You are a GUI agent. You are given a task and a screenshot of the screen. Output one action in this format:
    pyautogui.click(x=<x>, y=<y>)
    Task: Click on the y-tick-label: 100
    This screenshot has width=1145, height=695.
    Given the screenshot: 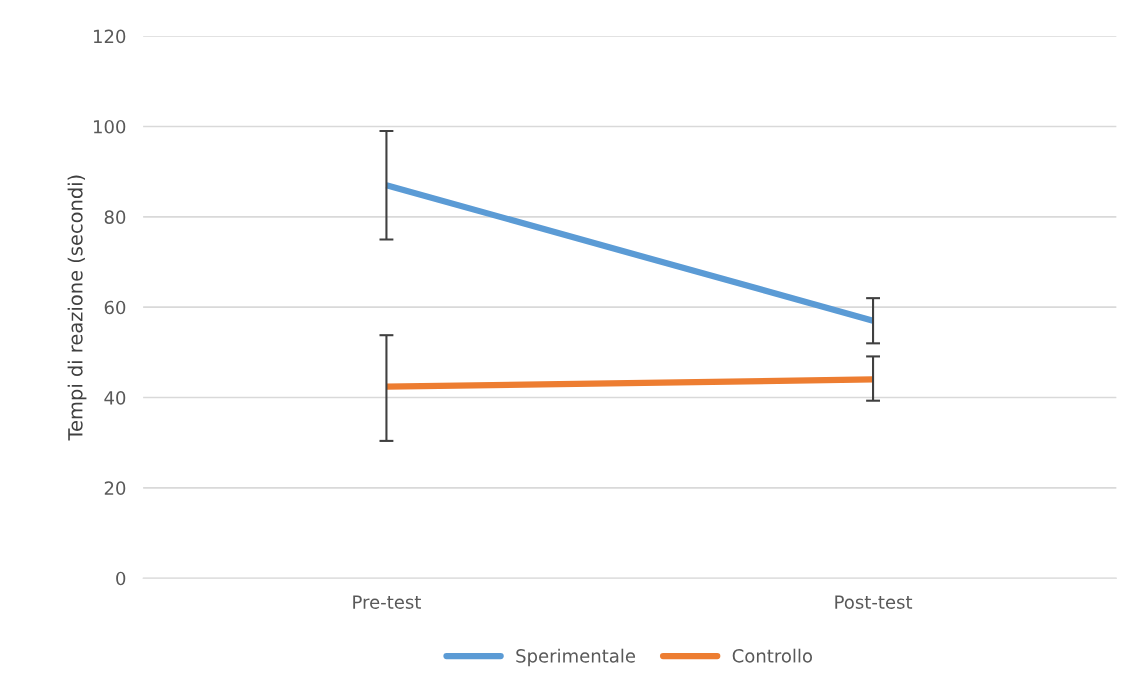 What is the action you would take?
    pyautogui.click(x=109, y=126)
    